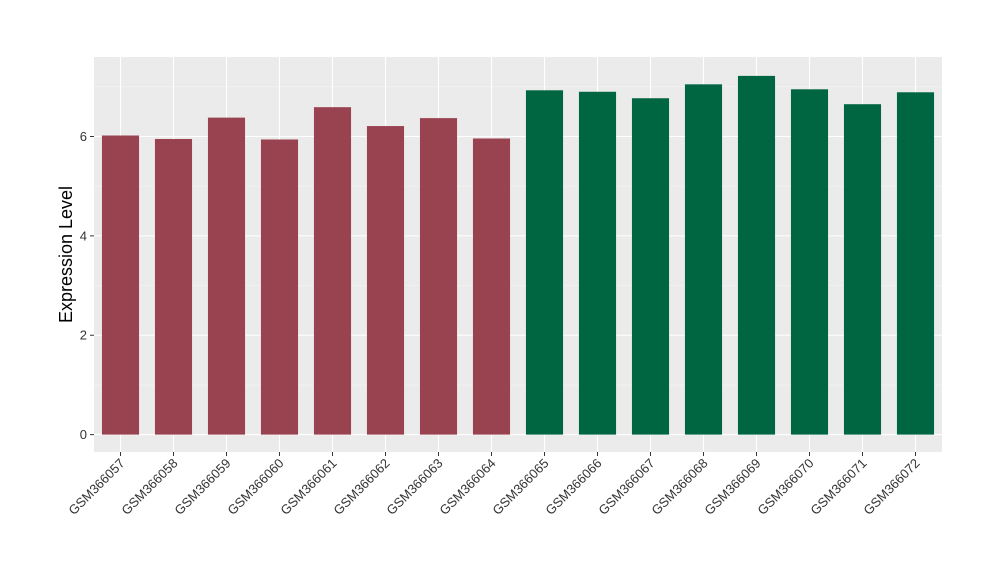 The height and width of the screenshot is (580, 1000). Describe the element at coordinates (756, 255) in the screenshot. I see `bar-GSM366069` at that location.